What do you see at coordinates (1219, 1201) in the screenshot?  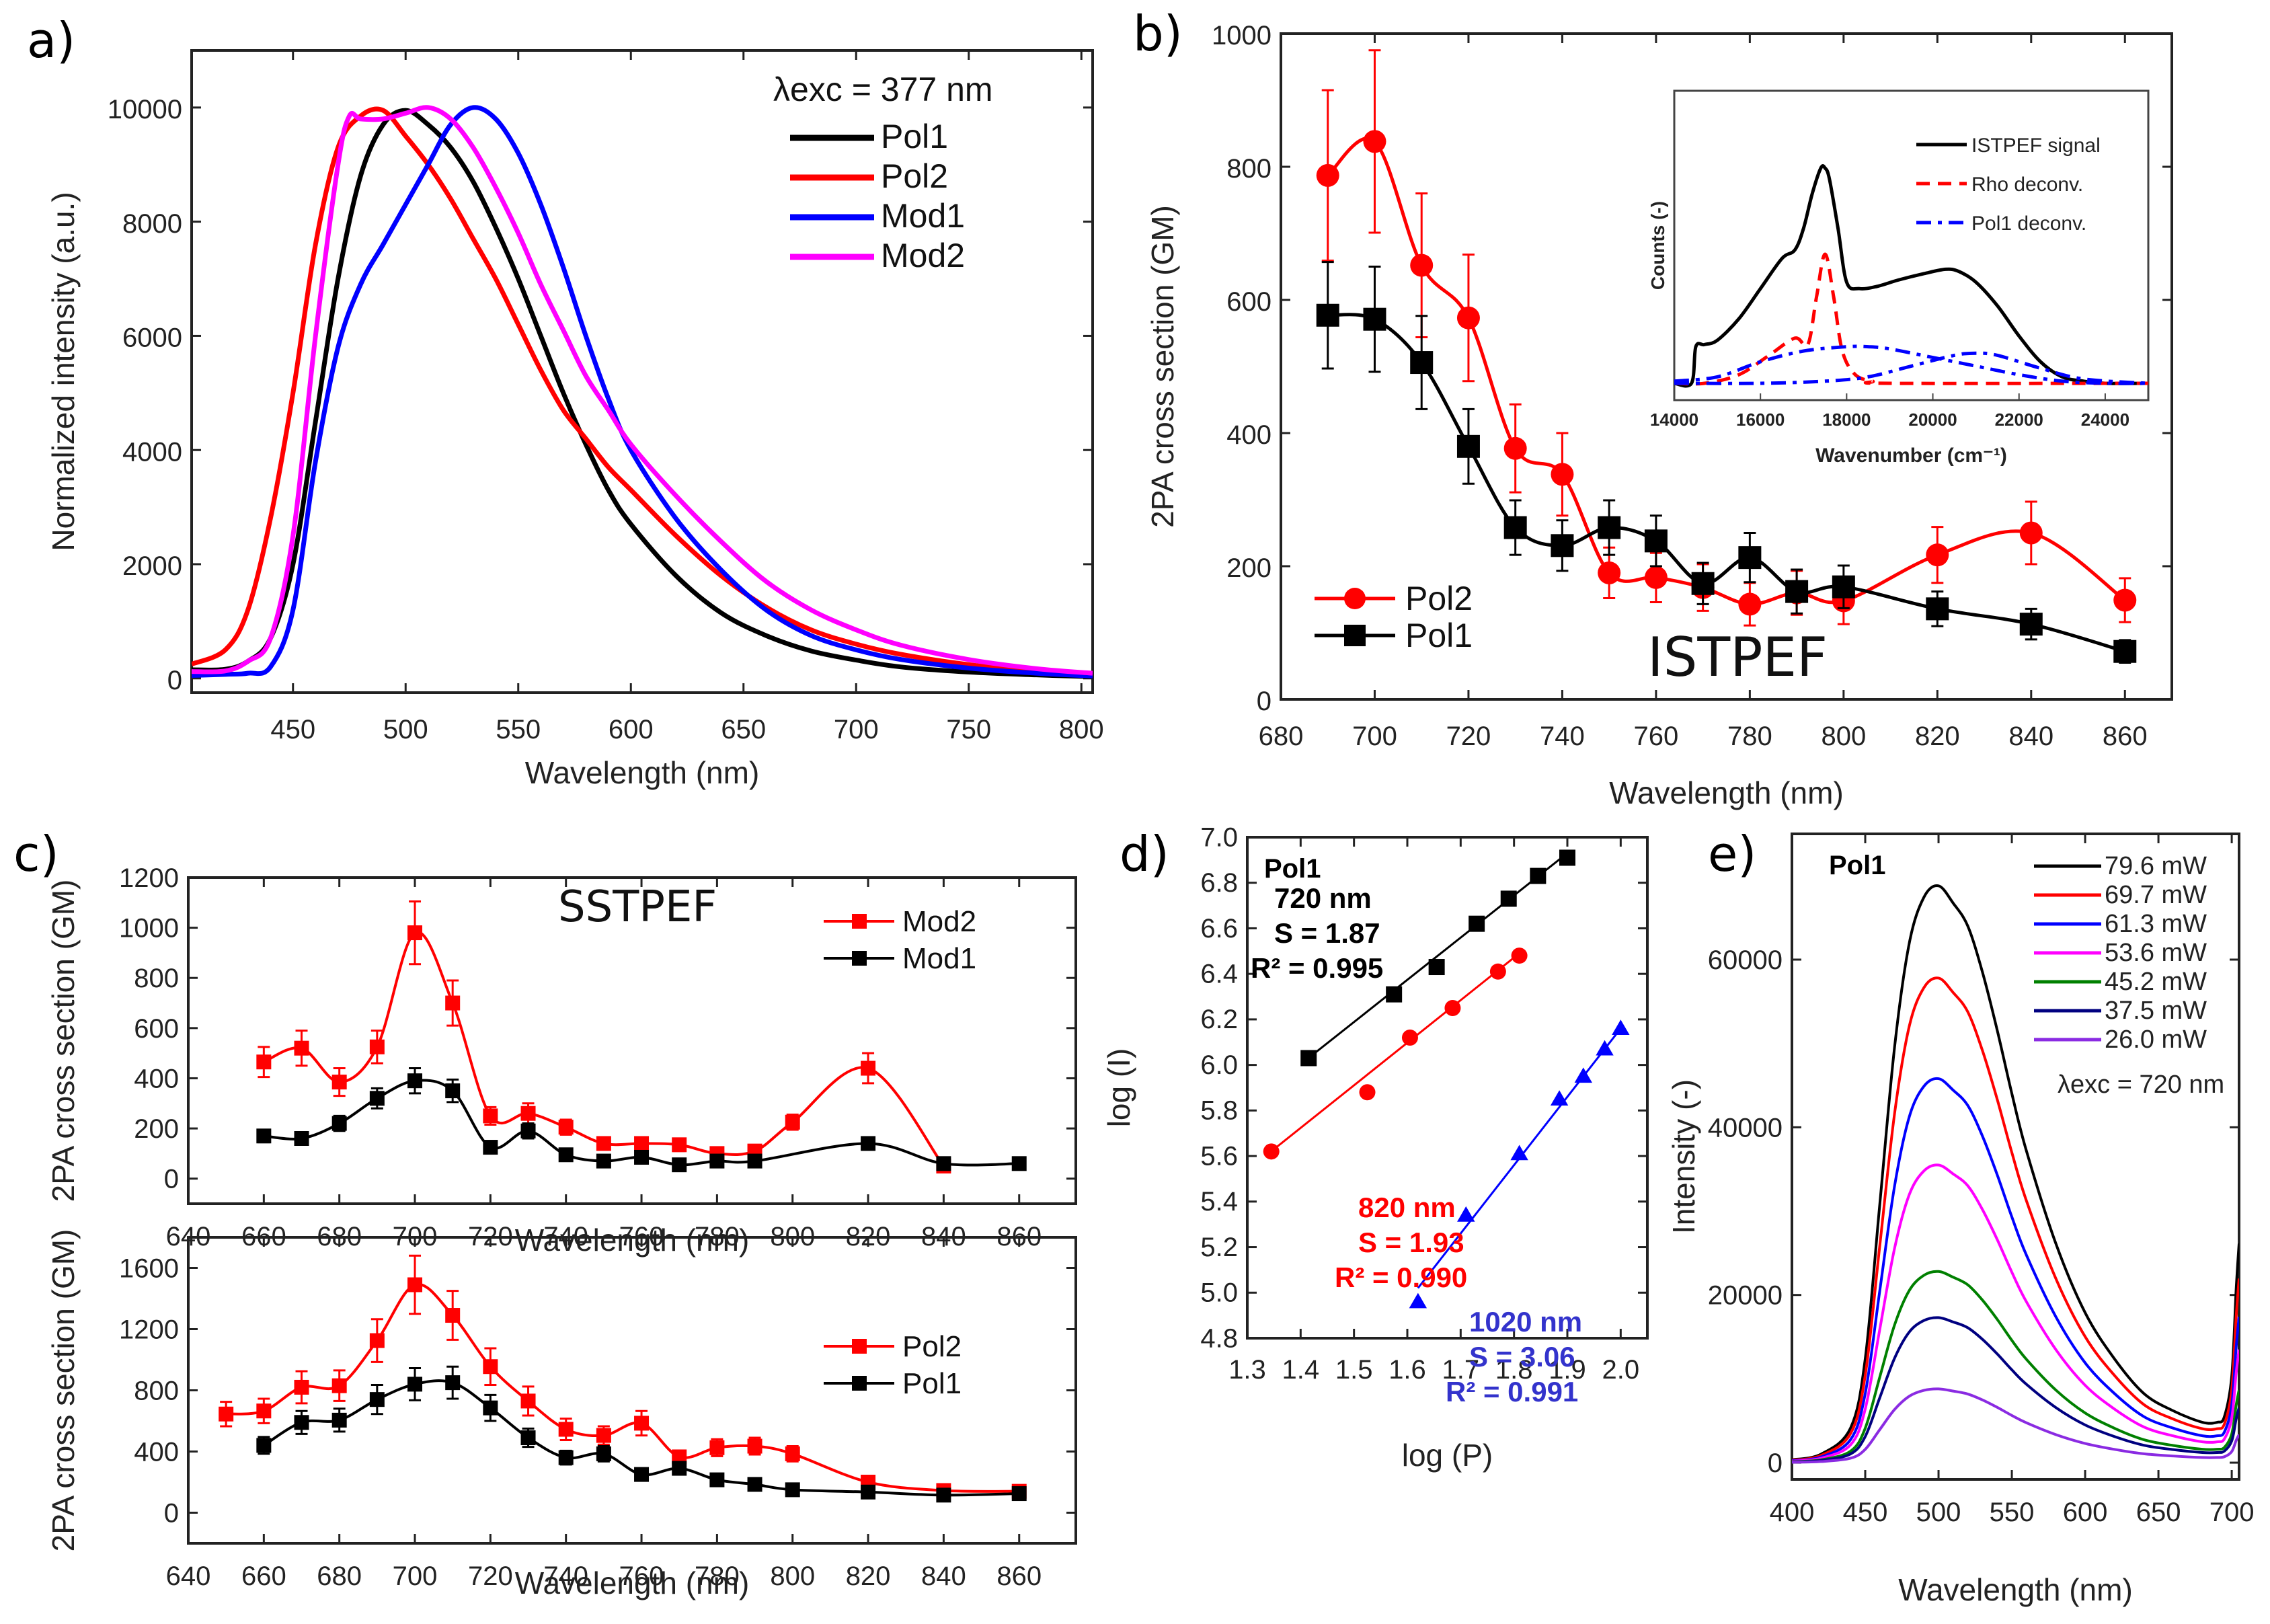 I see `y-tick-label: 5.4` at bounding box center [1219, 1201].